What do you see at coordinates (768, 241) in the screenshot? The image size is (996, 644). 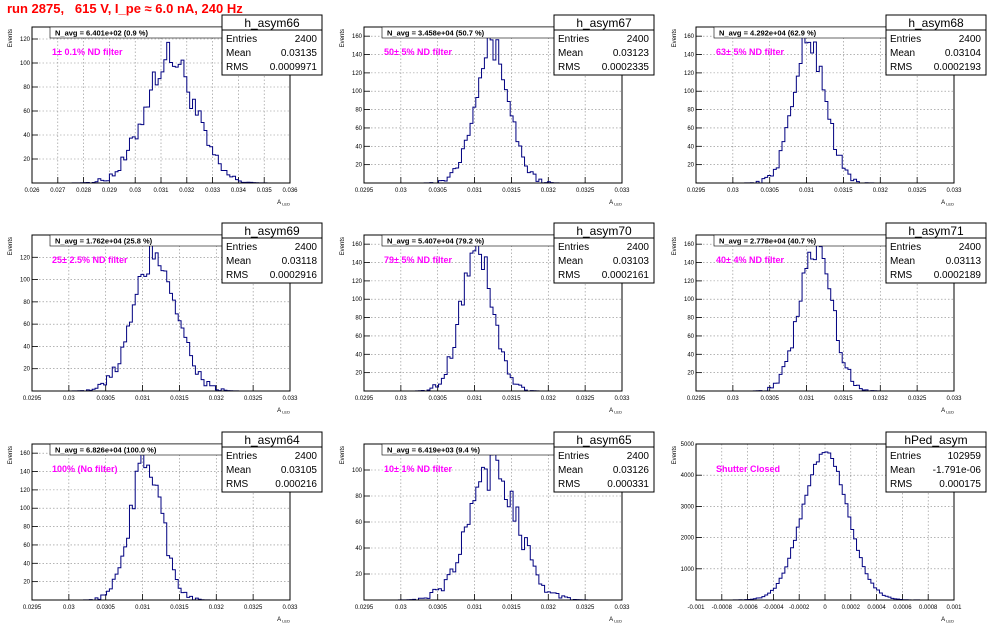 I see `navg-label: N_avg = 2.778e+04 (40.7 %)` at bounding box center [768, 241].